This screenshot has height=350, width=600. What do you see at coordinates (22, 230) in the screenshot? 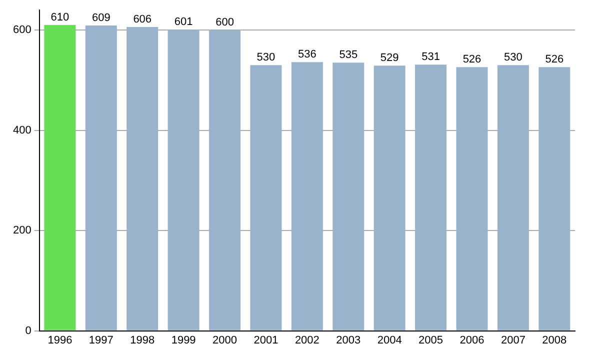
I see `y-tick-label: 200` at bounding box center [22, 230].